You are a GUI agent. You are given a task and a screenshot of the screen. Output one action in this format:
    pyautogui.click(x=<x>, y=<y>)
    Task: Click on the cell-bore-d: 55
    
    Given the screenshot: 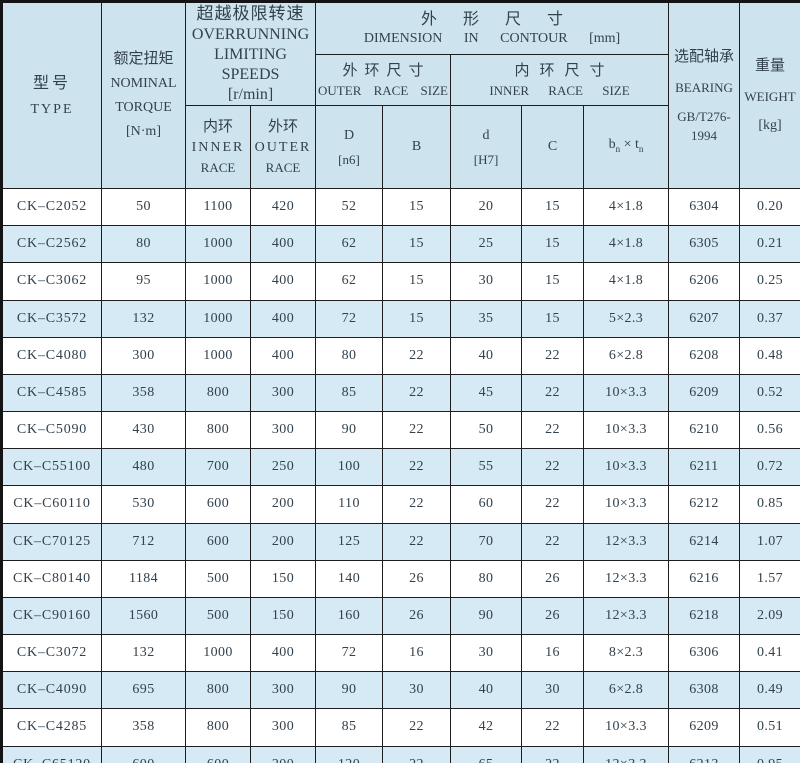 What is the action you would take?
    pyautogui.click(x=486, y=467)
    